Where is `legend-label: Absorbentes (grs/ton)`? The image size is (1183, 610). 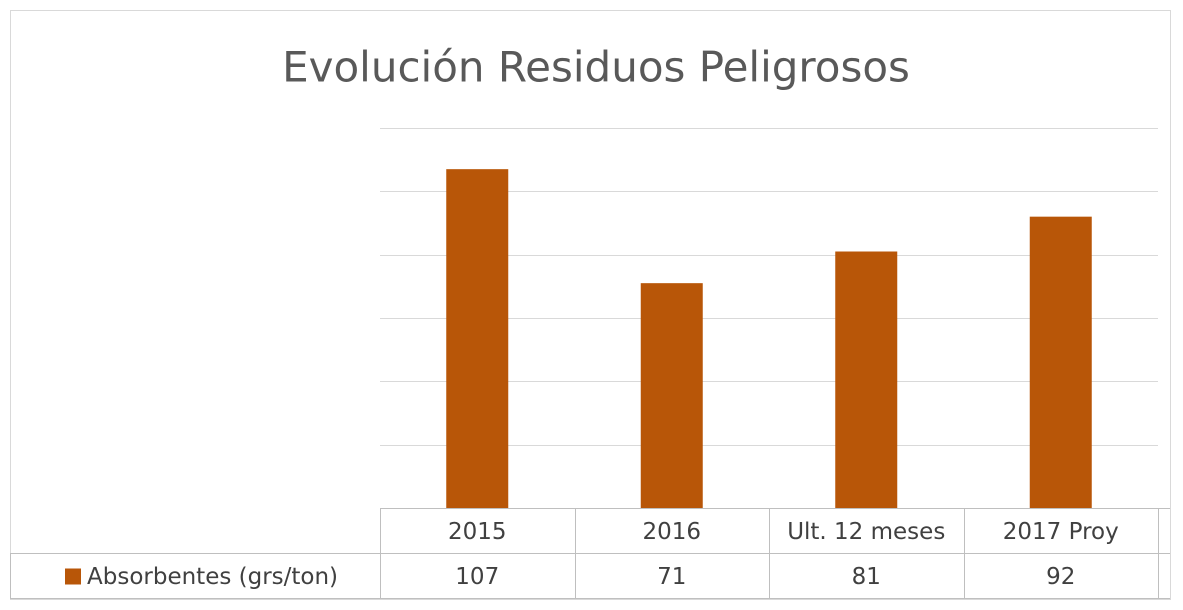 legend-label: Absorbentes (grs/ton) is located at coordinates (212, 577).